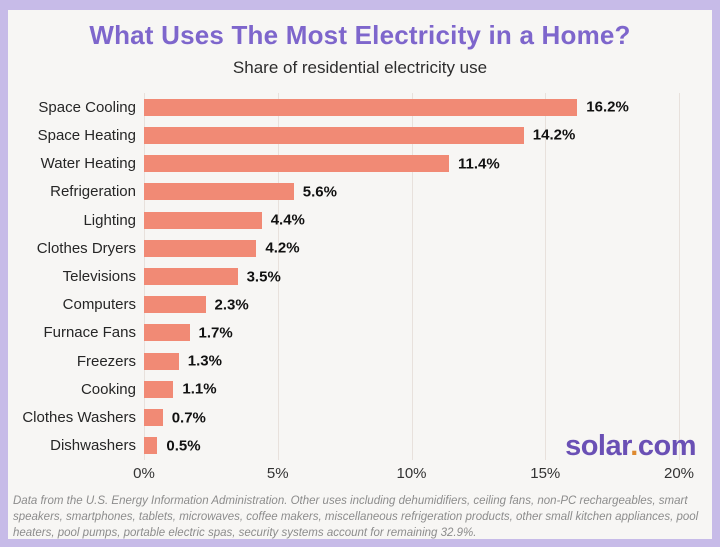  I want to click on chart-row: Televisions 3.5%, so click(360, 276).